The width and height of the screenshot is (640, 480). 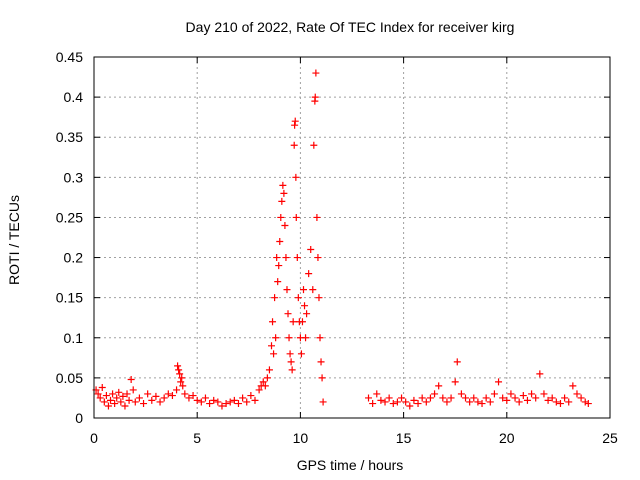 I want to click on x-tick-label: 20, so click(x=507, y=438).